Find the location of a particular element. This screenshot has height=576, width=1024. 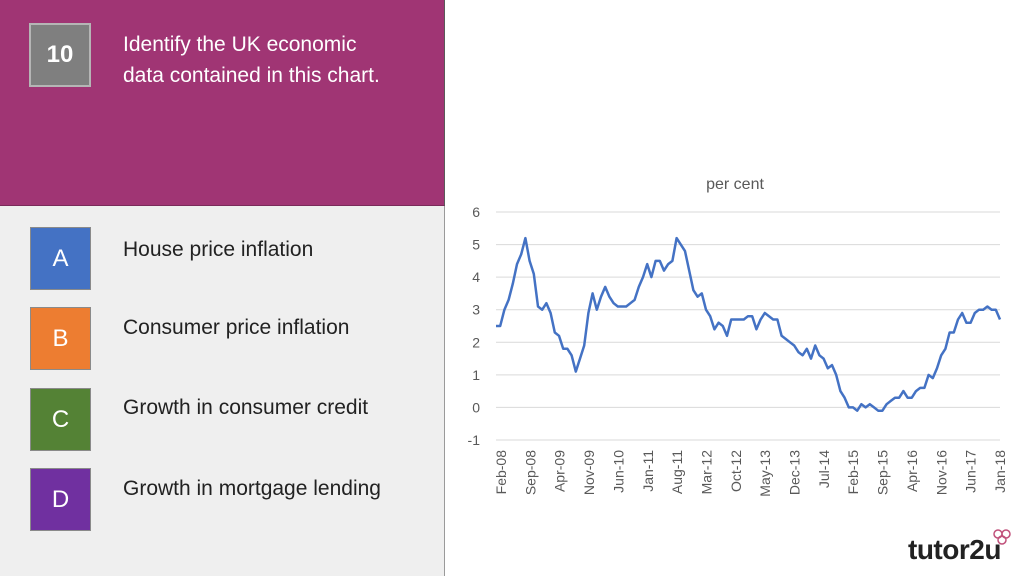

option-b-letter: B is located at coordinates (60, 338).